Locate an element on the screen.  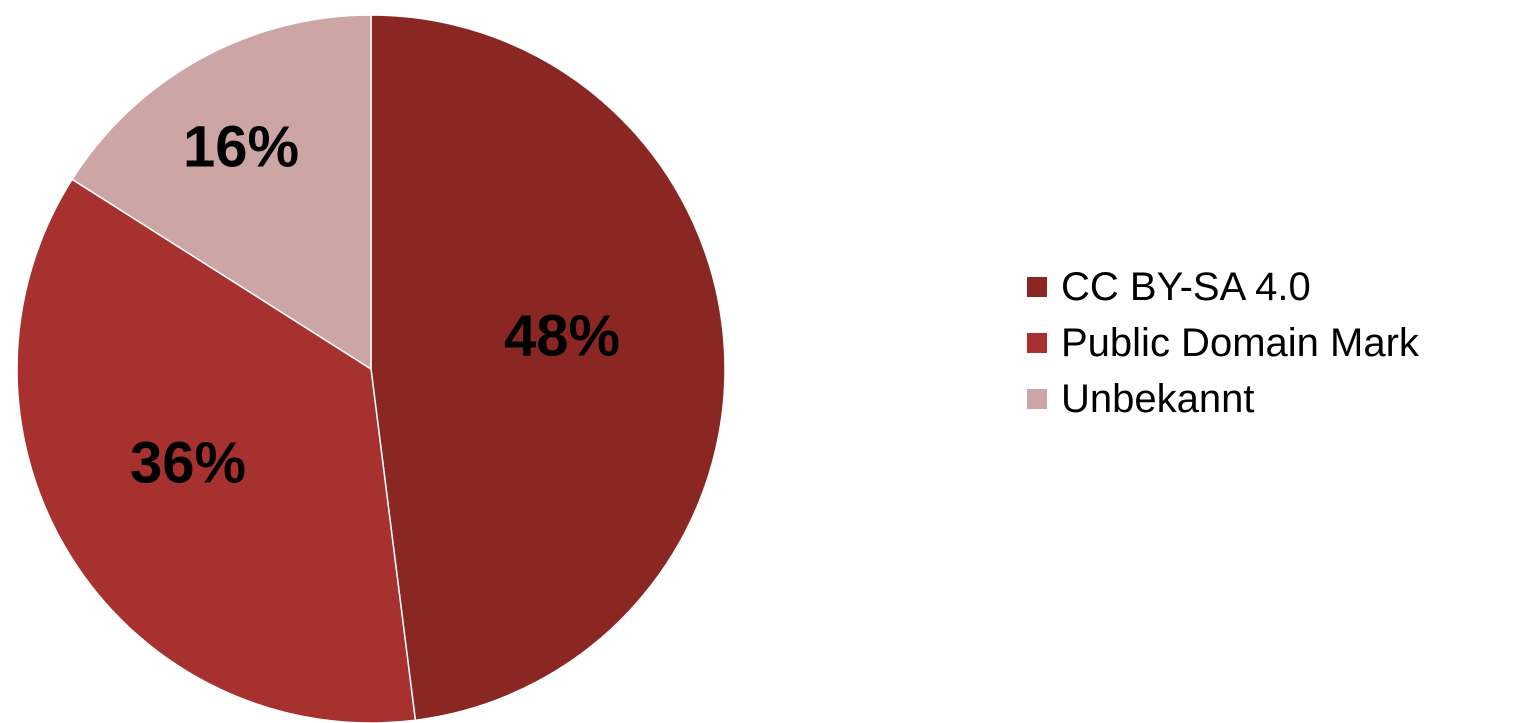
legend: CC BY-SA 4.0 Public Domain Mark Unbekannt is located at coordinates (1223, 343).